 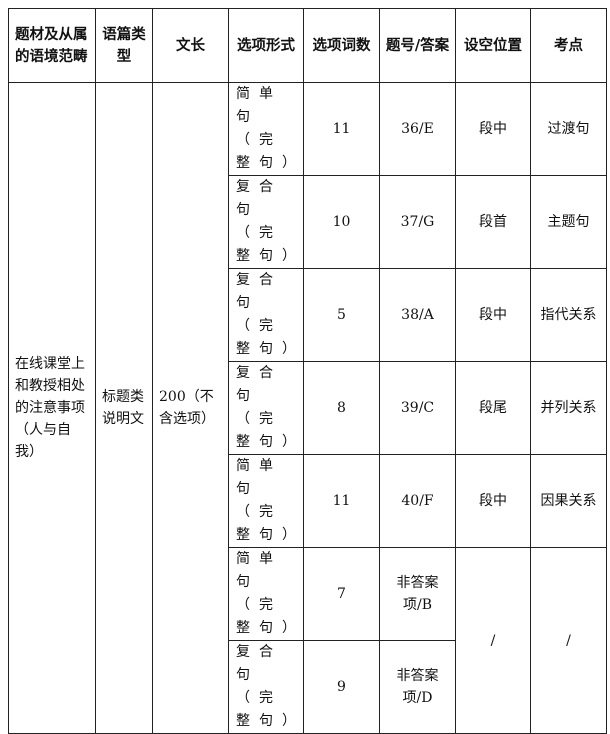 What do you see at coordinates (568, 129) in the screenshot?
I see `point-cell: 过渡句` at bounding box center [568, 129].